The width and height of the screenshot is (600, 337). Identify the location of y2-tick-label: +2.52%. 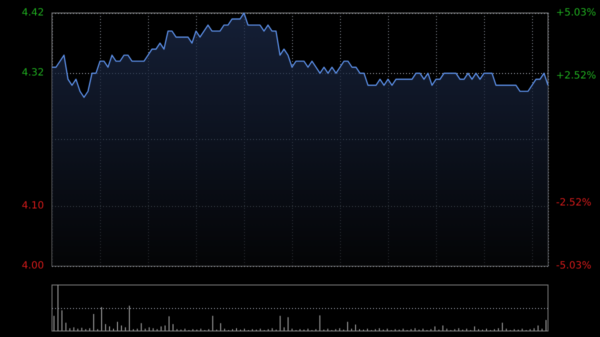
(576, 76).